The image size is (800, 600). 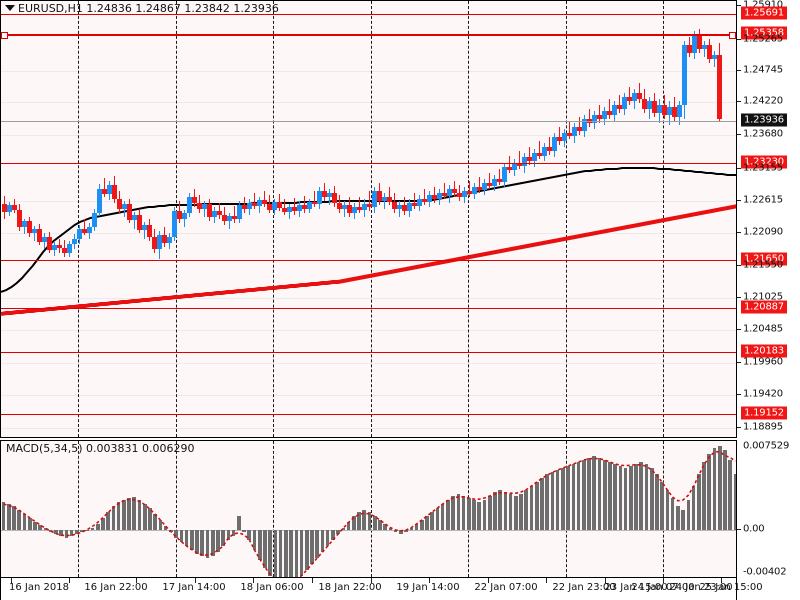 What do you see at coordinates (768, 509) in the screenshot?
I see `macd-axis: 0.007529 0.00 -0.00402` at bounding box center [768, 509].